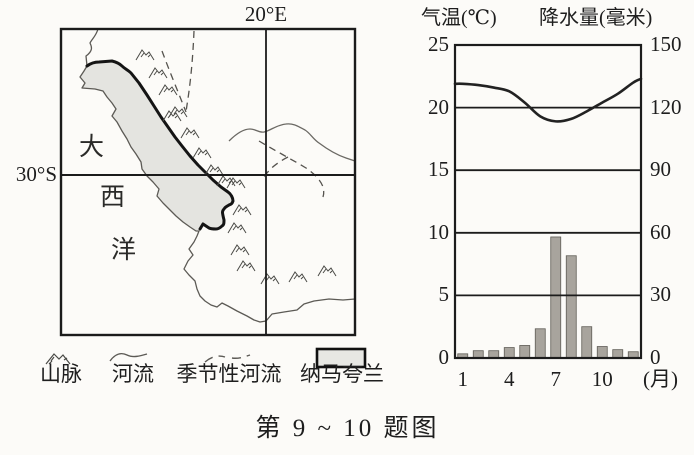  Describe the element at coordinates (444, 294) in the screenshot. I see `left-axis-tick-5: 5` at that location.